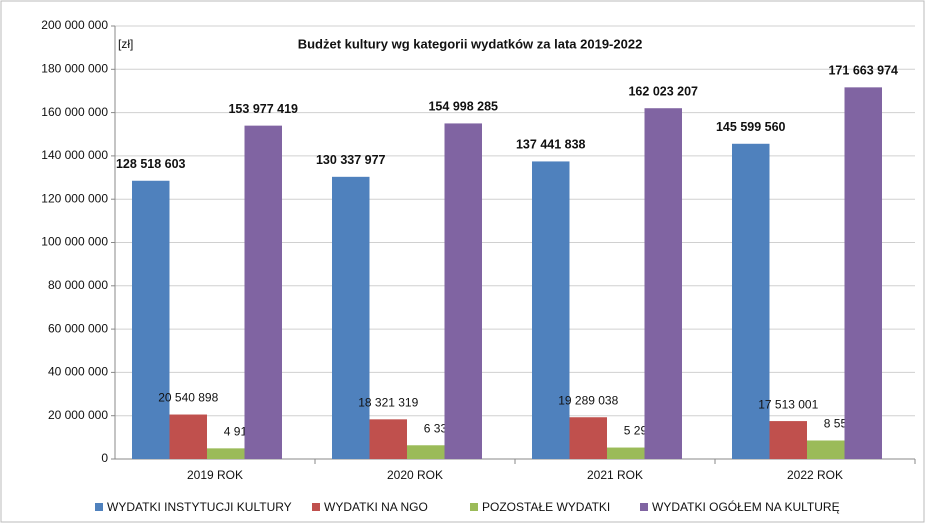 The image size is (926, 524). Describe the element at coordinates (663, 92) in the screenshot. I see `data-label: 162 023 207` at that location.